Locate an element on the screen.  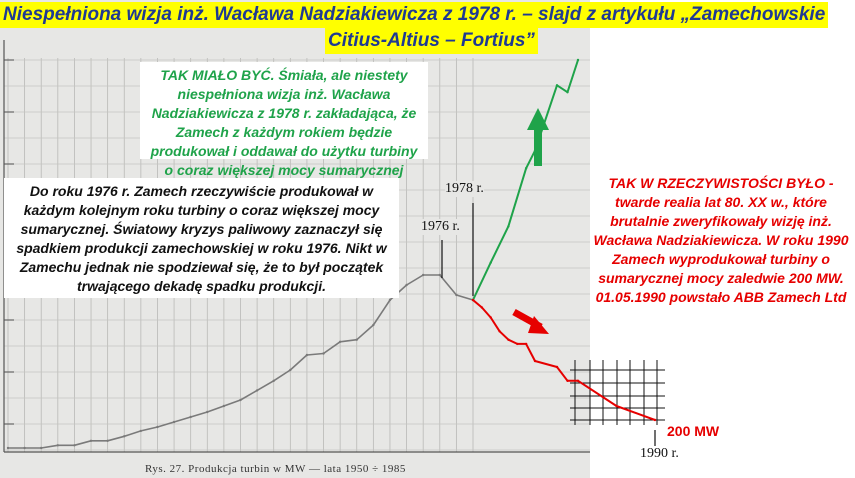
year-1976-label: 1976 r. is located at coordinates (440, 227).